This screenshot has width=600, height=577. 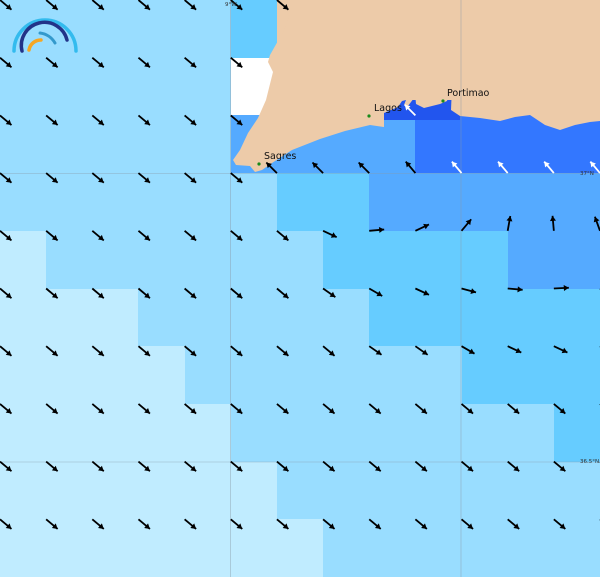 I want to click on city-lagos: Lagos, so click(x=384, y=110).